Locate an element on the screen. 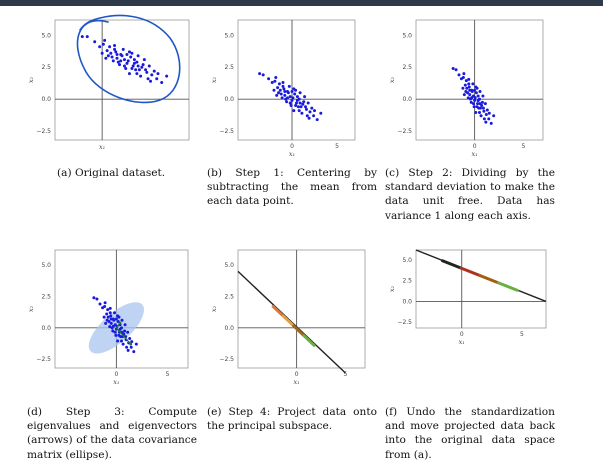  eigenvector-arrowhead is located at coordinates (120, 323).